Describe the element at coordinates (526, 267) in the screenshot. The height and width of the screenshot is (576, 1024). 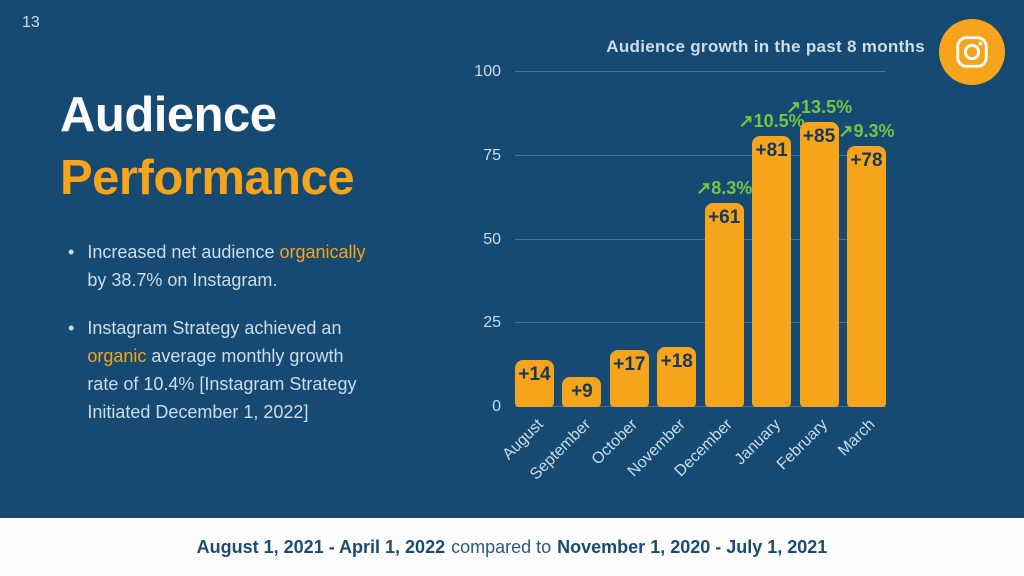
I see `bar-slot-august: +14 August` at that location.